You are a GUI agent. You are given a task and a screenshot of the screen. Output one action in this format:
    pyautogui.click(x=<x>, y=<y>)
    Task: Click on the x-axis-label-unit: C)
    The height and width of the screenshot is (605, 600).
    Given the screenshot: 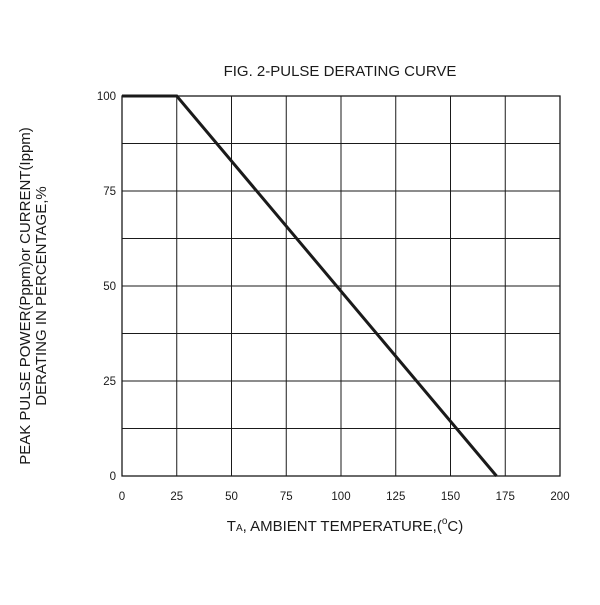 What is the action you would take?
    pyautogui.click(x=455, y=526)
    